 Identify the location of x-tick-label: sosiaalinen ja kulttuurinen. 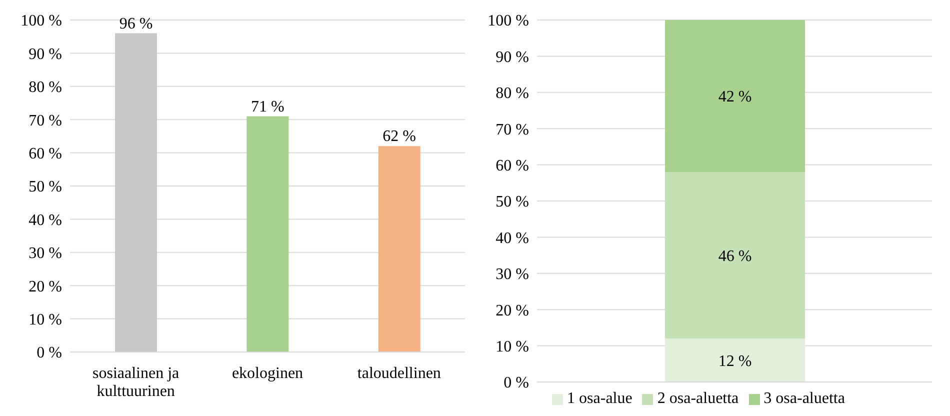
(136, 382).